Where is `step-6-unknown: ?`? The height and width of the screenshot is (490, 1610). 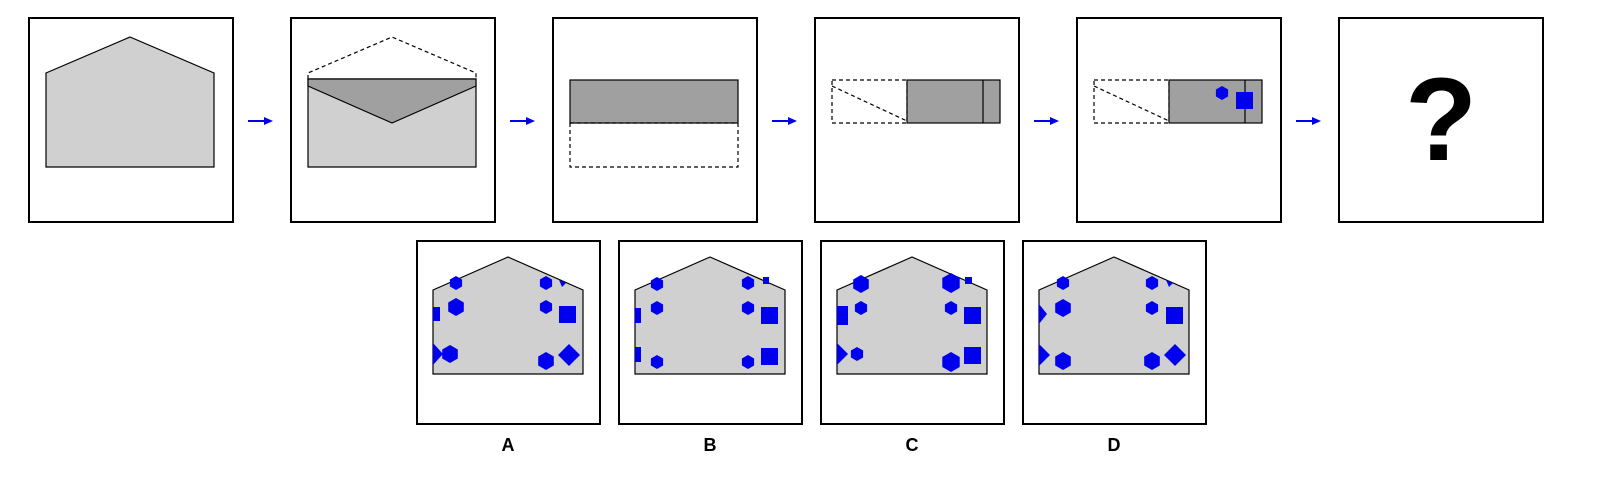 step-6-unknown: ? is located at coordinates (1441, 120).